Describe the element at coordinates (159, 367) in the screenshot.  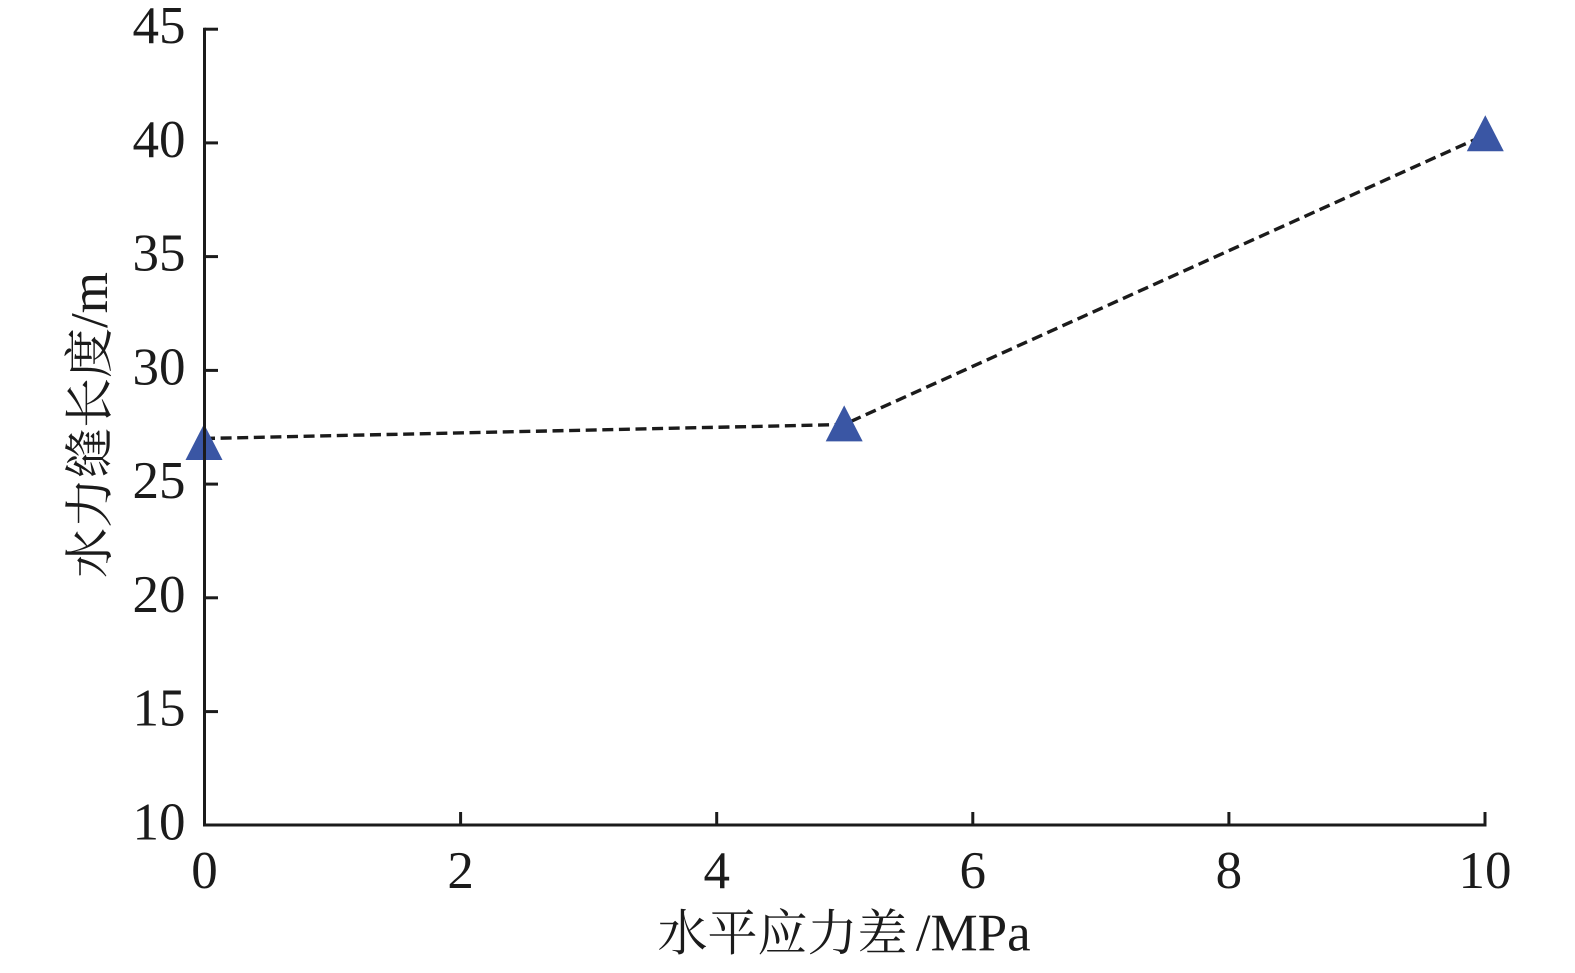
I see `svg-text: 30` at that location.